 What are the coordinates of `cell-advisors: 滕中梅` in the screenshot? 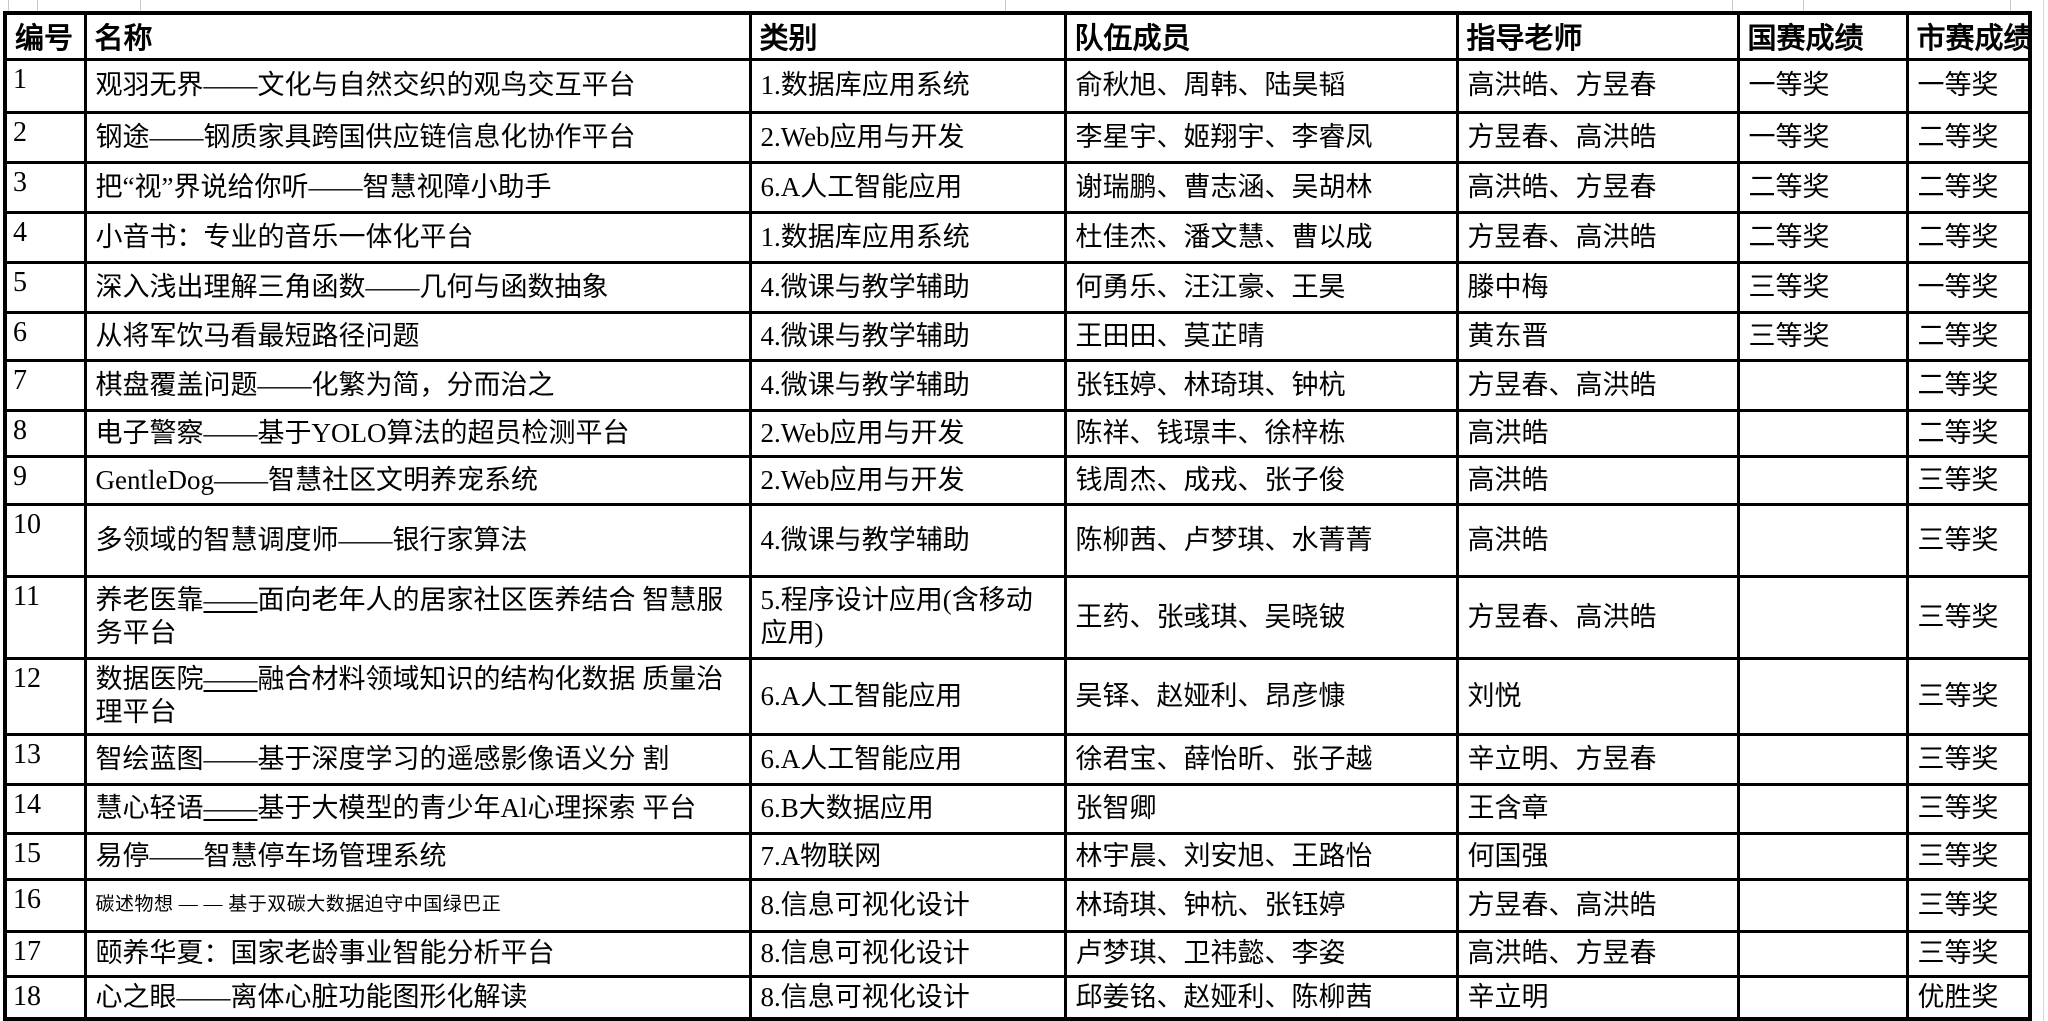 It's located at (1597, 287).